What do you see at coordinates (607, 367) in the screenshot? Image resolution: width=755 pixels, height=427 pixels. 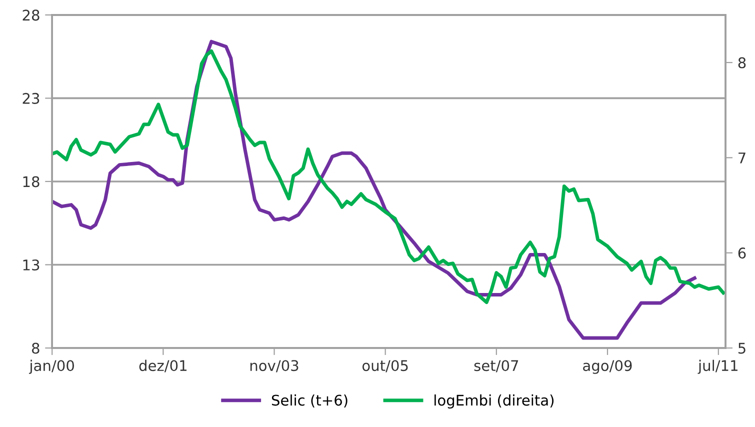 I see `x-tick-label: ago/09` at bounding box center [607, 367].